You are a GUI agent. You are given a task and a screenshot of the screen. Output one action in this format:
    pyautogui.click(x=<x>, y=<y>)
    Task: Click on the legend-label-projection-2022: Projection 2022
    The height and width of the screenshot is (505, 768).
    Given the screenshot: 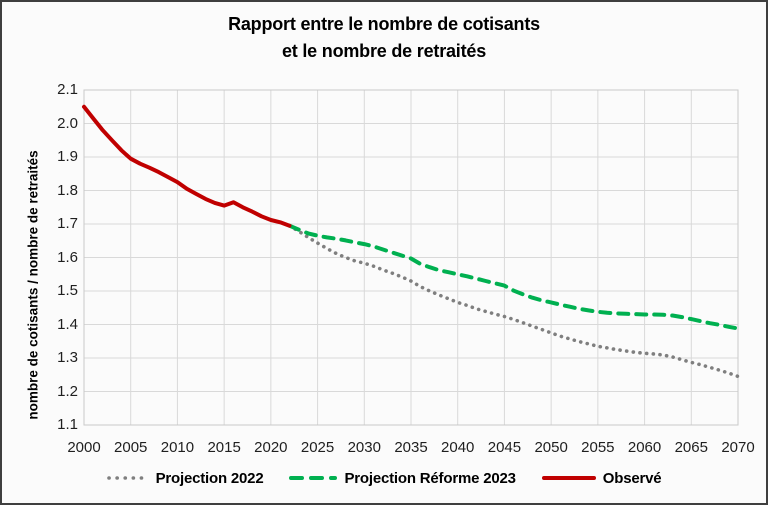 What is the action you would take?
    pyautogui.click(x=209, y=478)
    